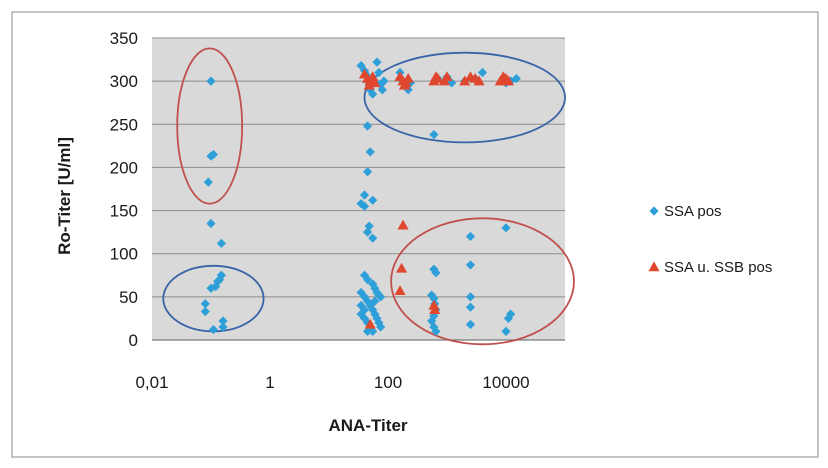  I want to click on legend-marker-ssa-pos, so click(654, 211).